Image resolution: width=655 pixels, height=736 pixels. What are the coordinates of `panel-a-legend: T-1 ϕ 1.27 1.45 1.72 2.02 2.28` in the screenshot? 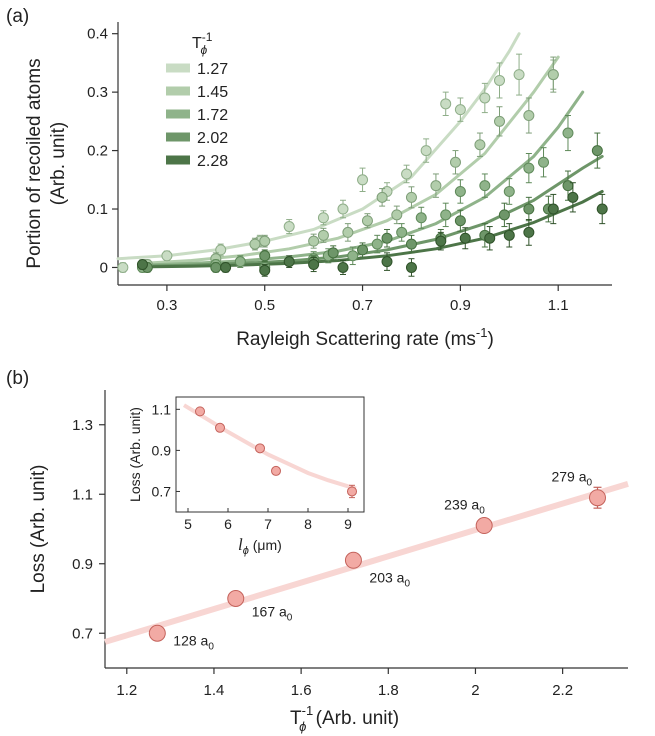 It's located at (197, 100).